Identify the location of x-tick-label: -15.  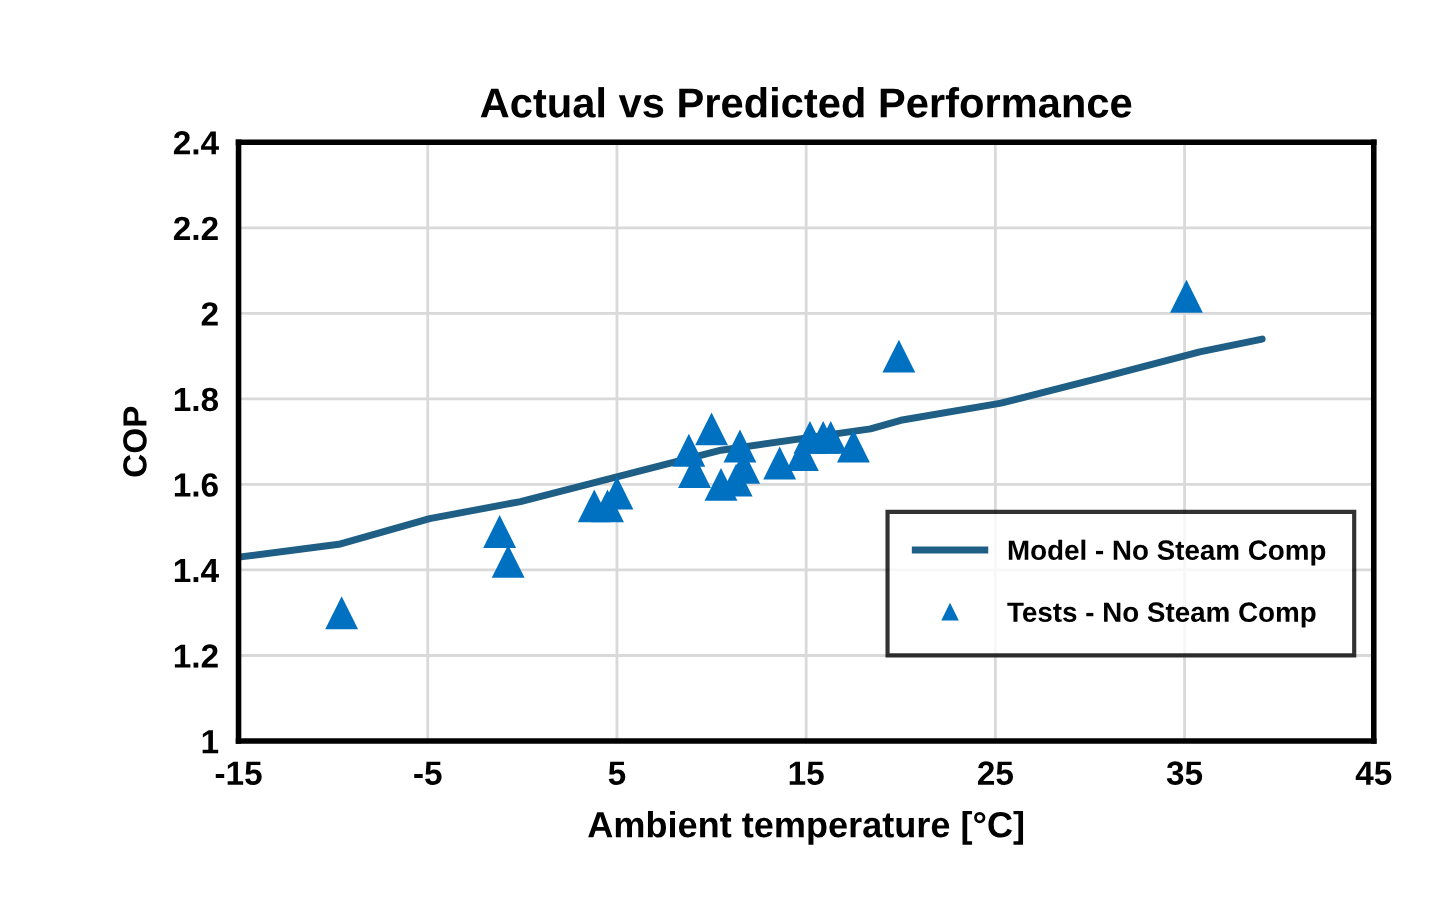
(238, 773).